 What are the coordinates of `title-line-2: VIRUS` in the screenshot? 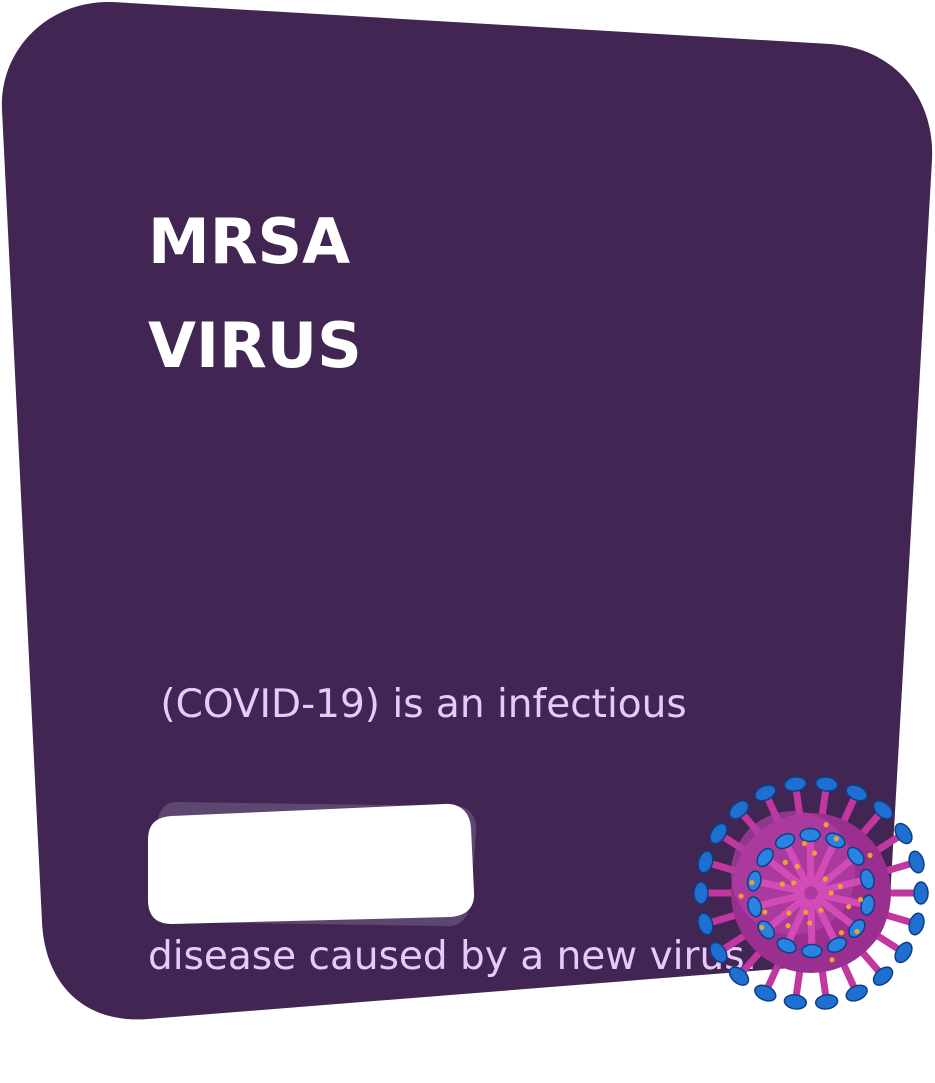 It's located at (255, 345).